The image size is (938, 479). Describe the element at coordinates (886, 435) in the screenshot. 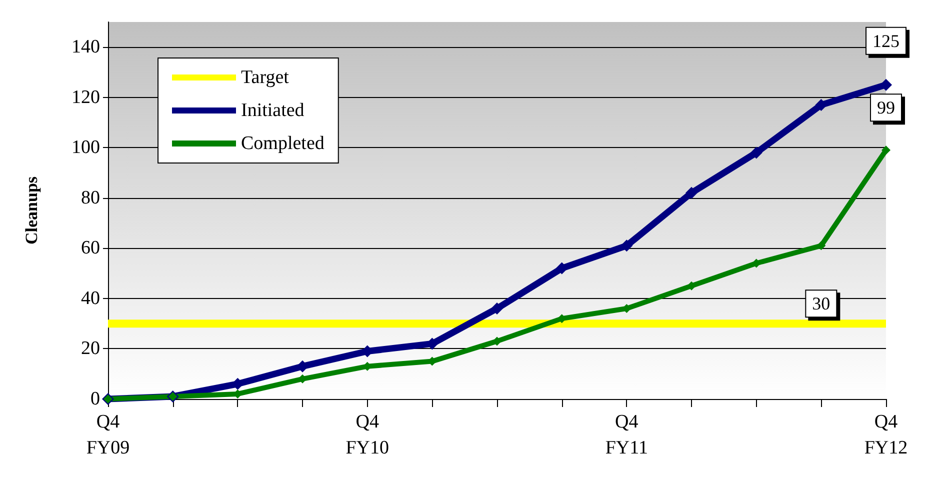

I see `x-tick-label: Q4 FY12` at that location.